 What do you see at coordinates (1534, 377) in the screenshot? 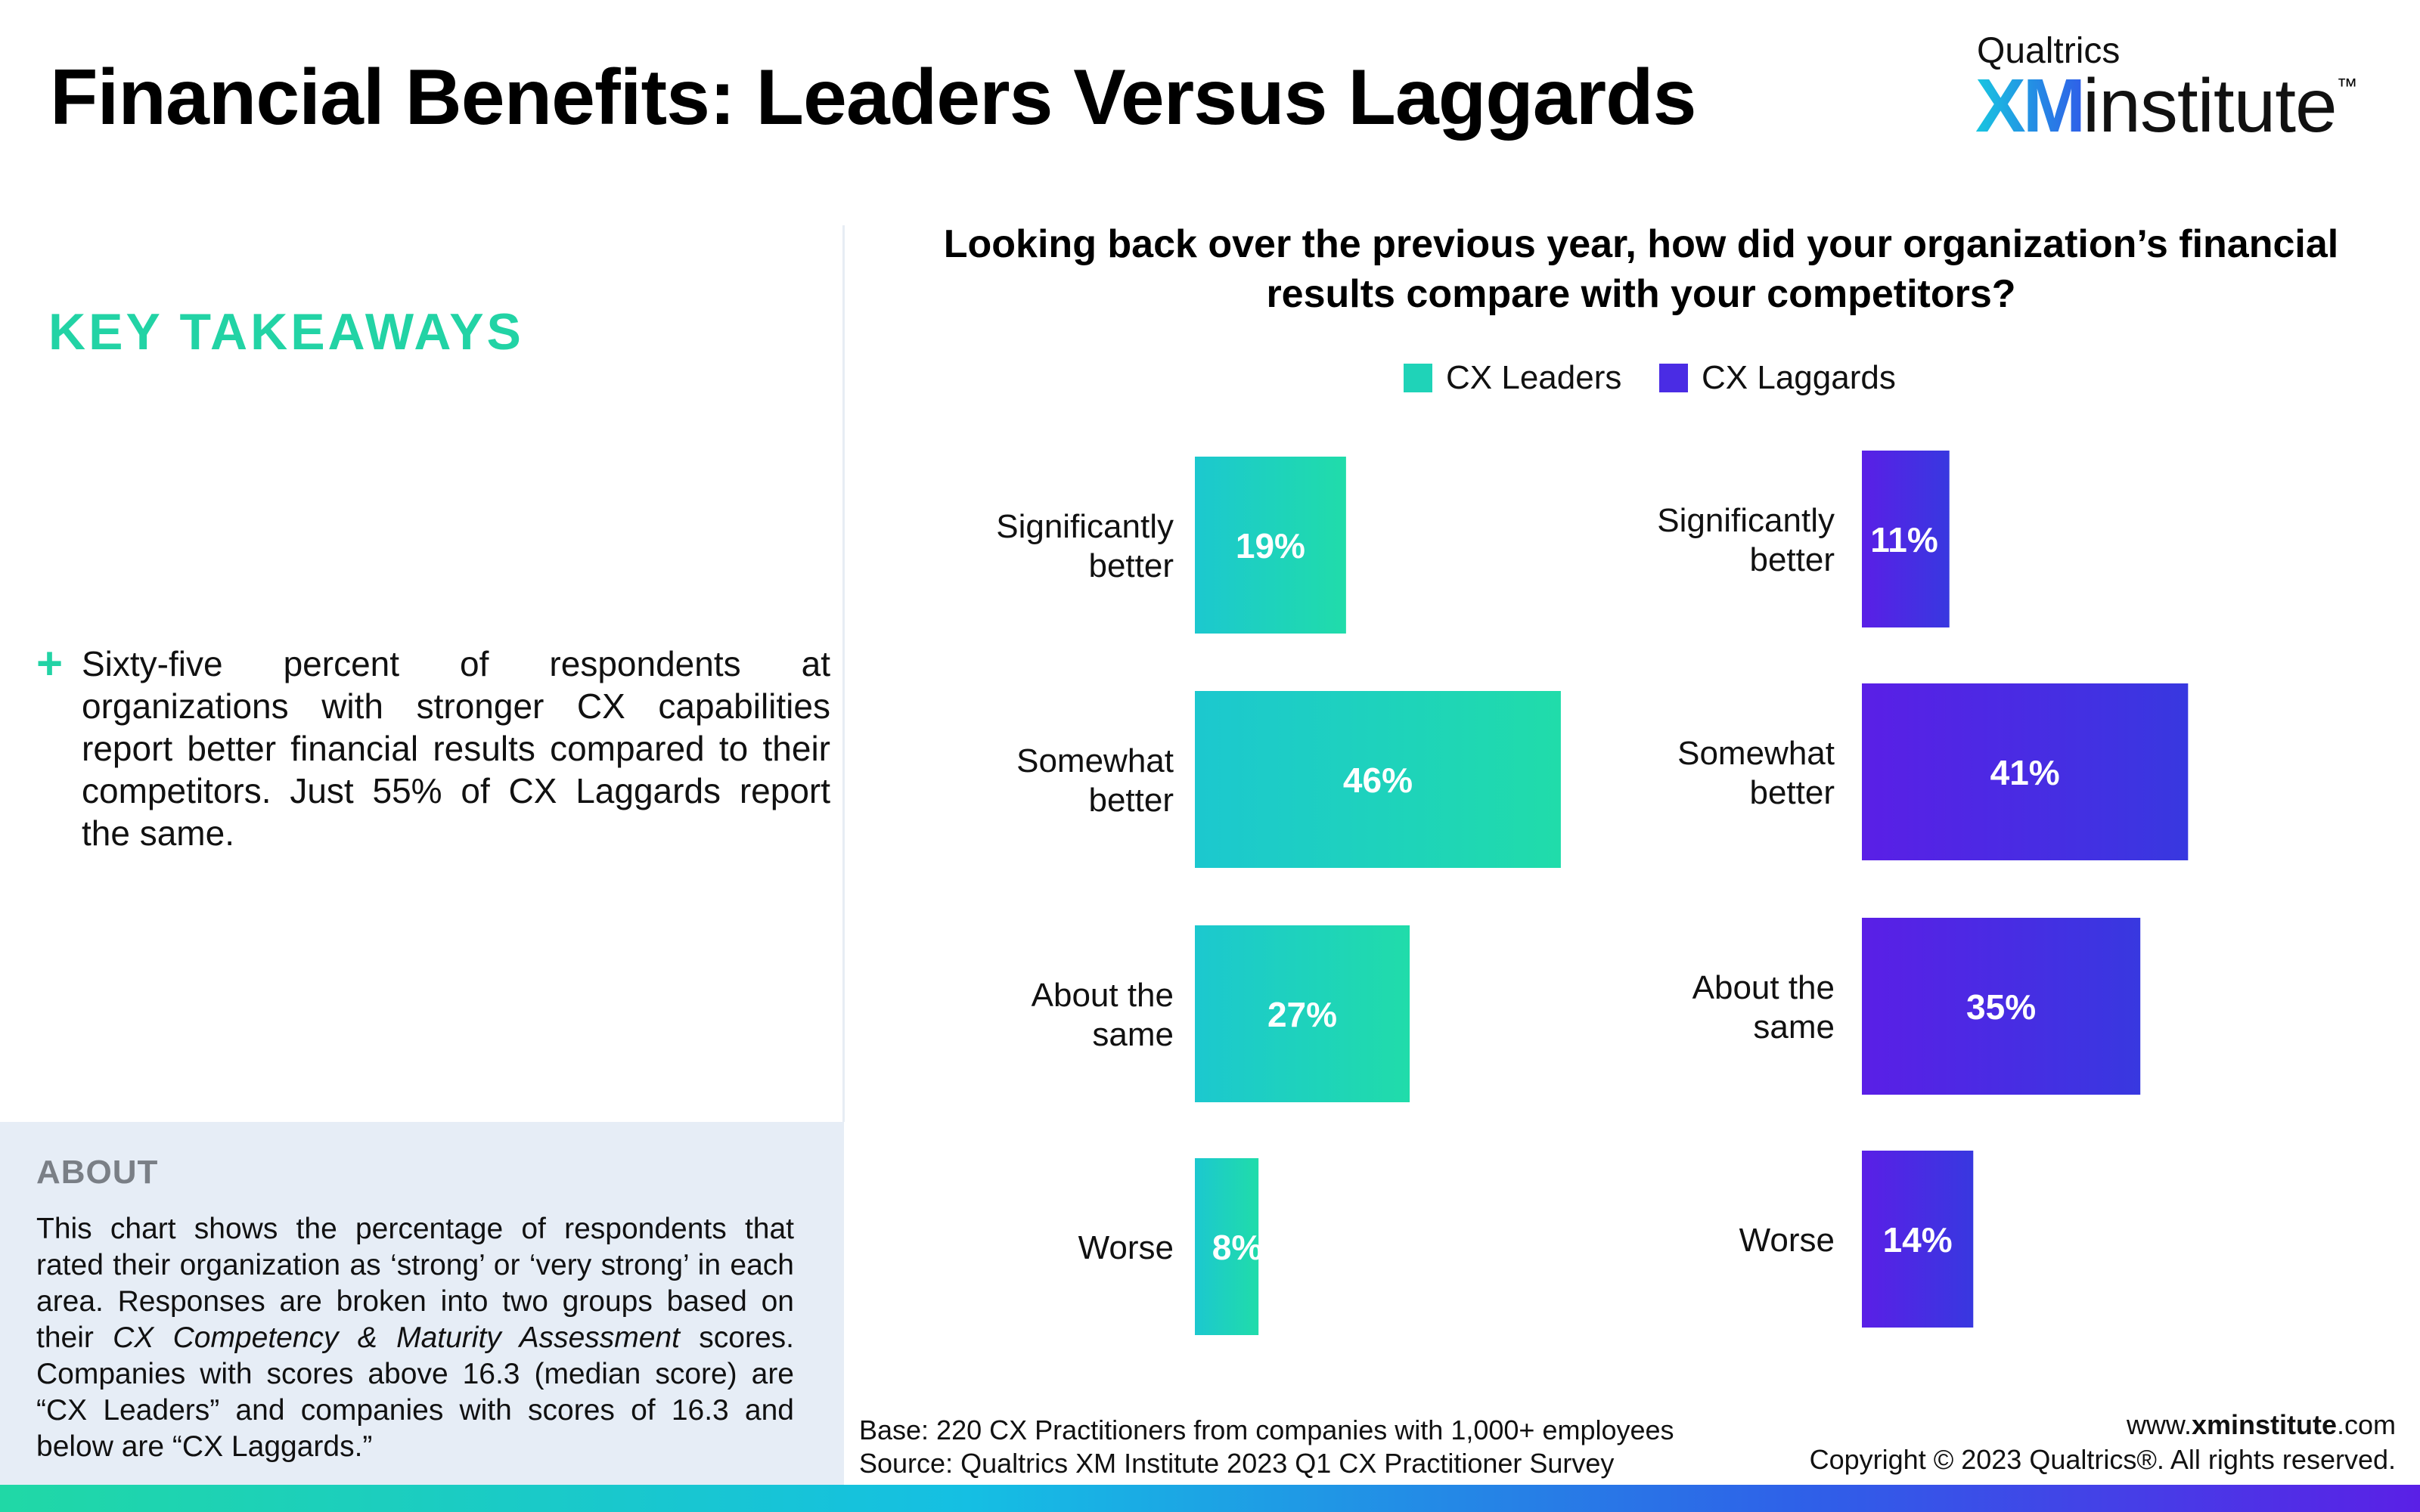
I see `legend-label-cx-leaders: CX Leaders` at bounding box center [1534, 377].